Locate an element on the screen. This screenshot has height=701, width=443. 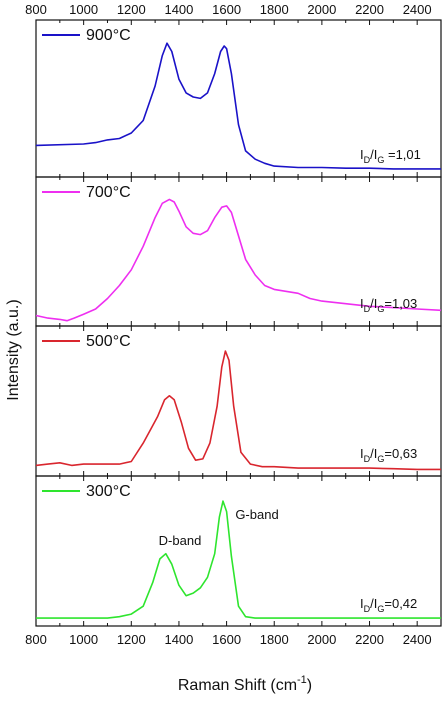
legend-label: 300°C is located at coordinates (108, 491).